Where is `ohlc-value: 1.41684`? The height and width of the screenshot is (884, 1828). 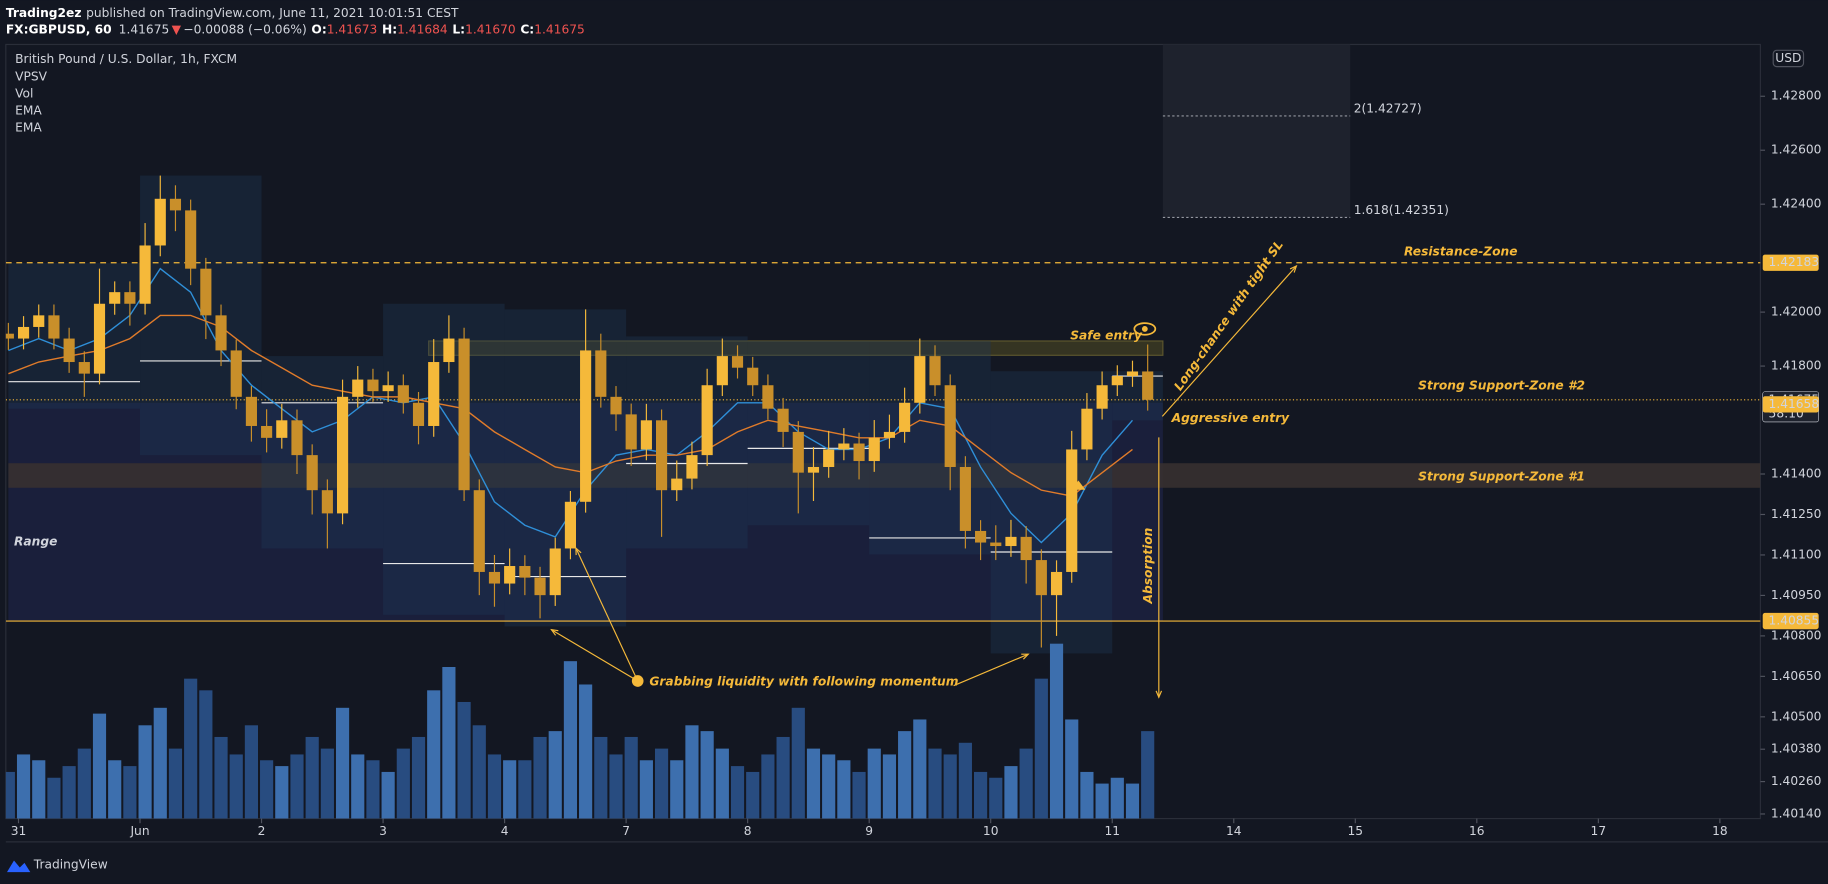
ohlc-value: 1.41684 is located at coordinates (422, 29).